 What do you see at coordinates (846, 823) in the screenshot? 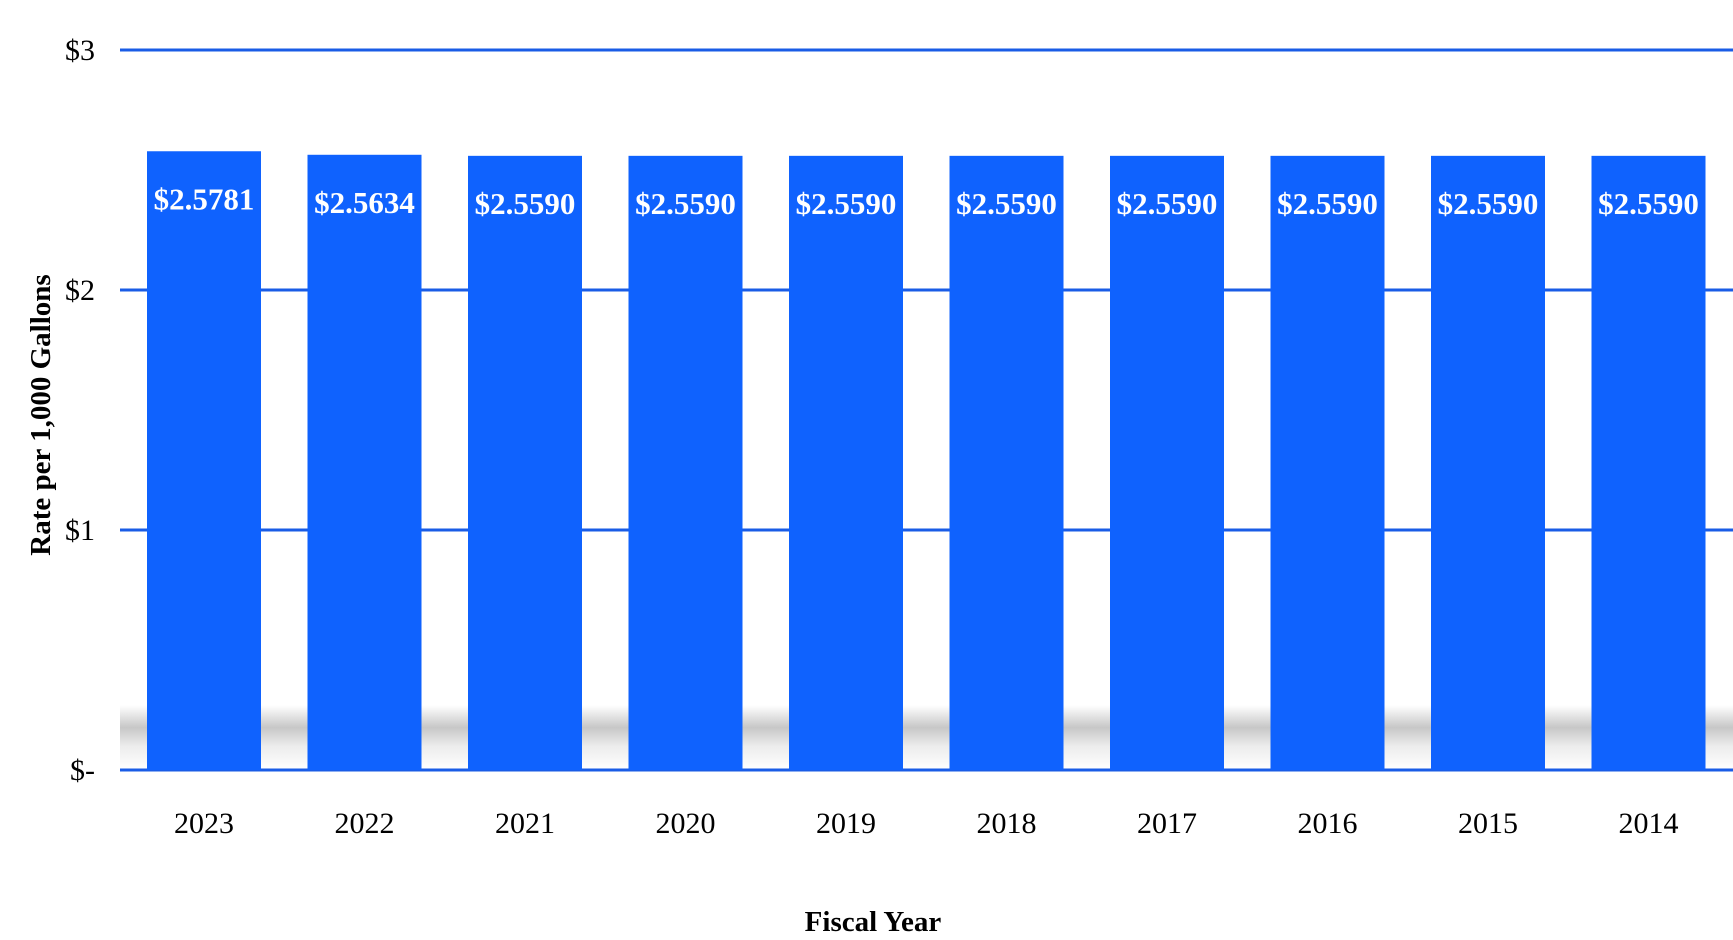
I see `x-tick-label: 2019` at bounding box center [846, 823].